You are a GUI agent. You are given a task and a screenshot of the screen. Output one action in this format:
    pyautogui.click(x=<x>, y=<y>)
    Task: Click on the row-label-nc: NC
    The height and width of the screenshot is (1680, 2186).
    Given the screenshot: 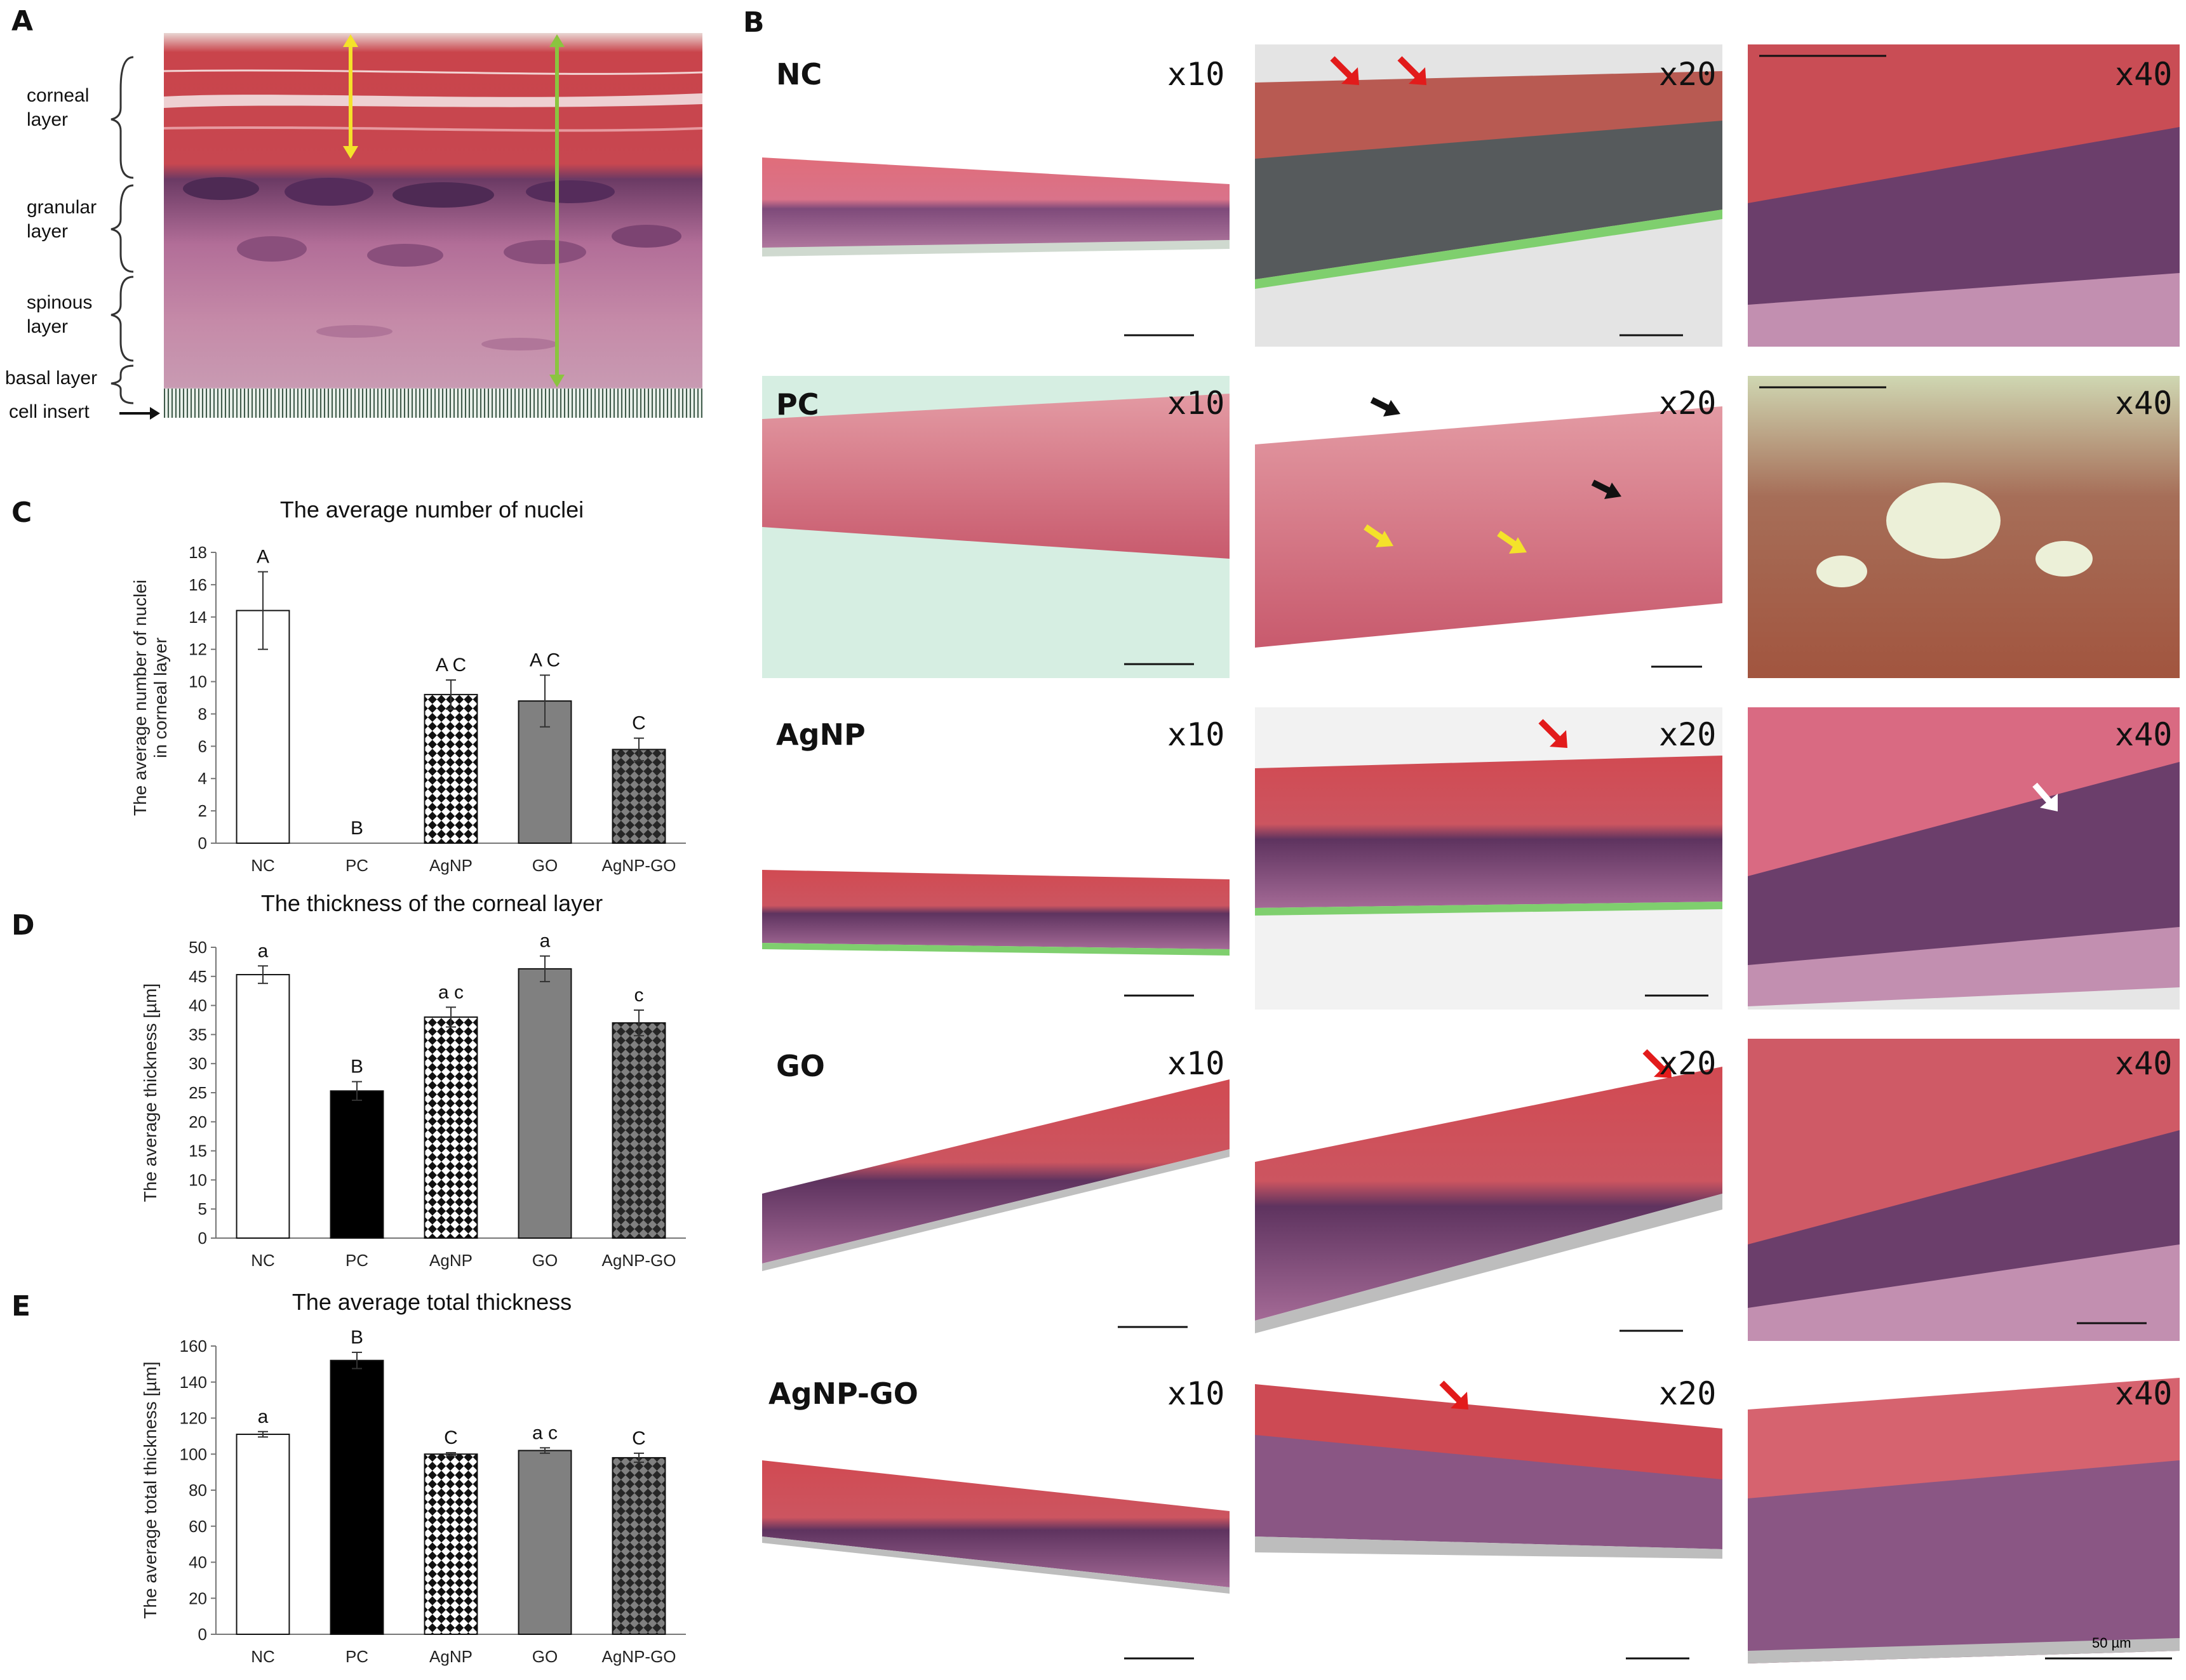 What is the action you would take?
    pyautogui.click(x=799, y=74)
    